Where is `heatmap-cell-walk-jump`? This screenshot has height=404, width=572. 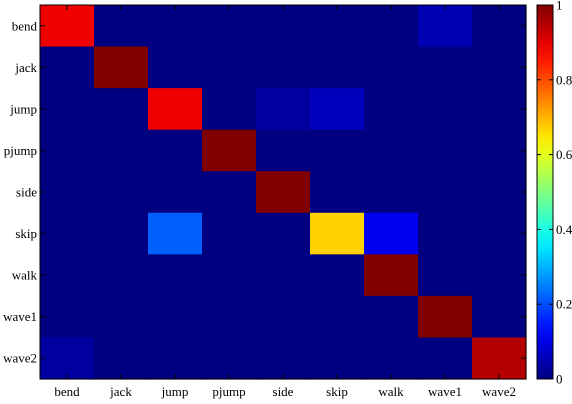
heatmap-cell-walk-jump is located at coordinates (175, 275).